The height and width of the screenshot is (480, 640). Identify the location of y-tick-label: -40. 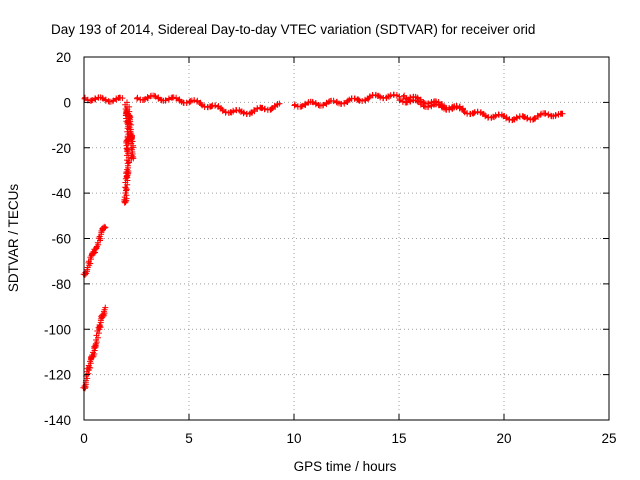
(61, 193).